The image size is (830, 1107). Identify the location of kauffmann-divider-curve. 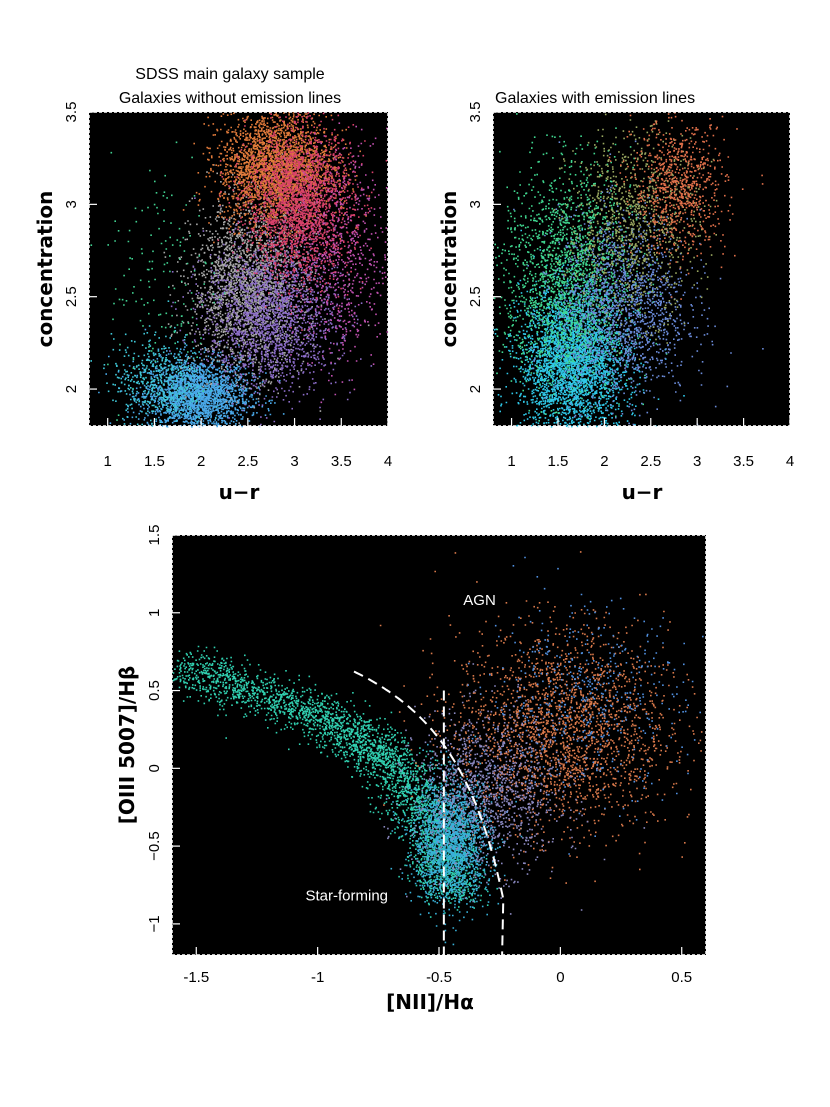
(429, 813).